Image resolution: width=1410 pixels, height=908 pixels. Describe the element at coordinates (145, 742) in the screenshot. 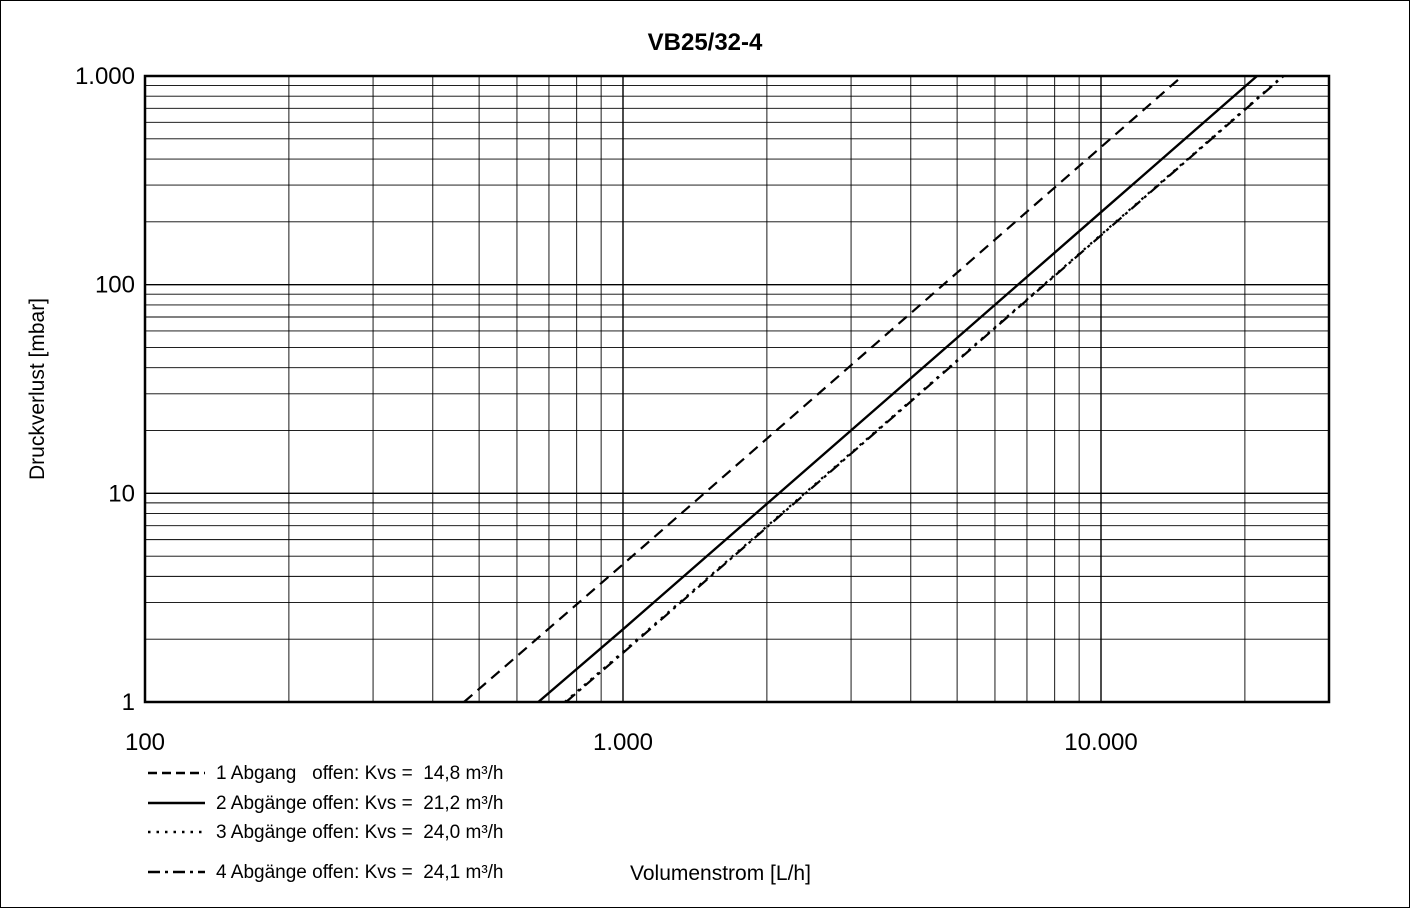

I see `x-tick-label: 100` at that location.